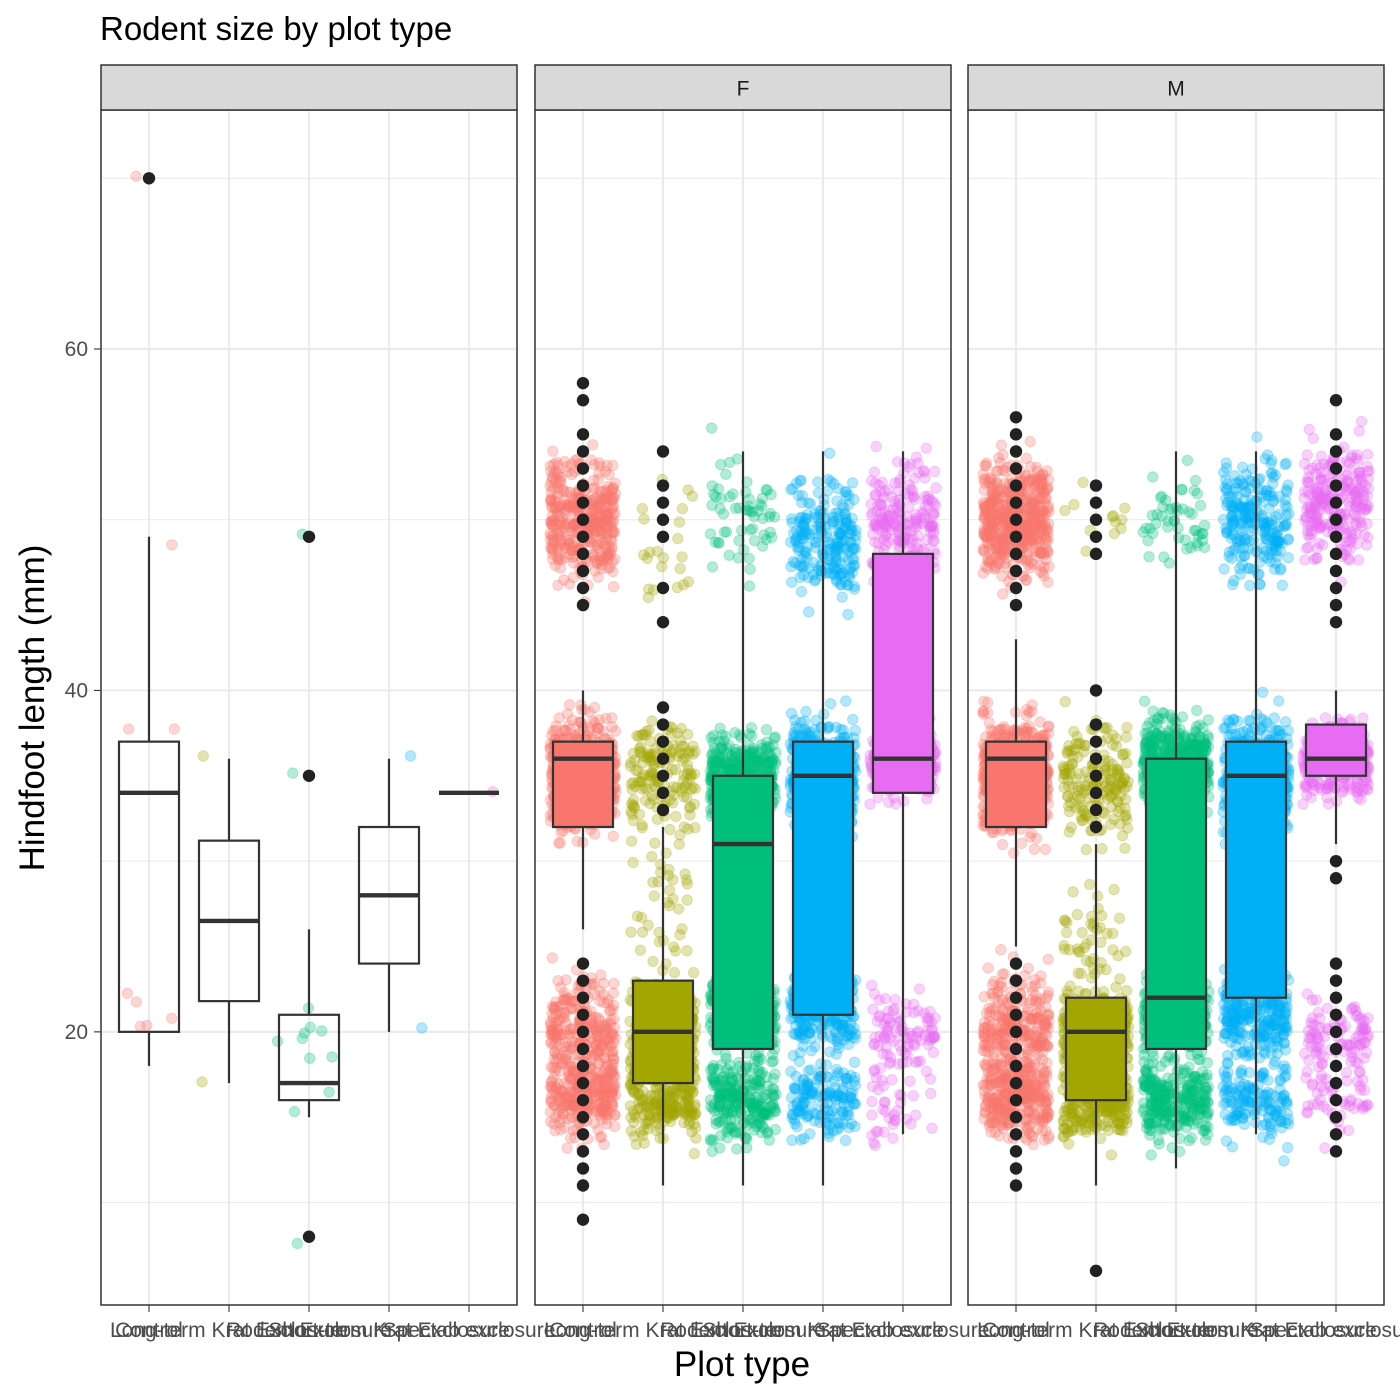 This screenshot has height=1400, width=1400. Describe the element at coordinates (229, 1330) in the screenshot. I see `x-tick-label: Long-term Krat Exclosure` at that location.